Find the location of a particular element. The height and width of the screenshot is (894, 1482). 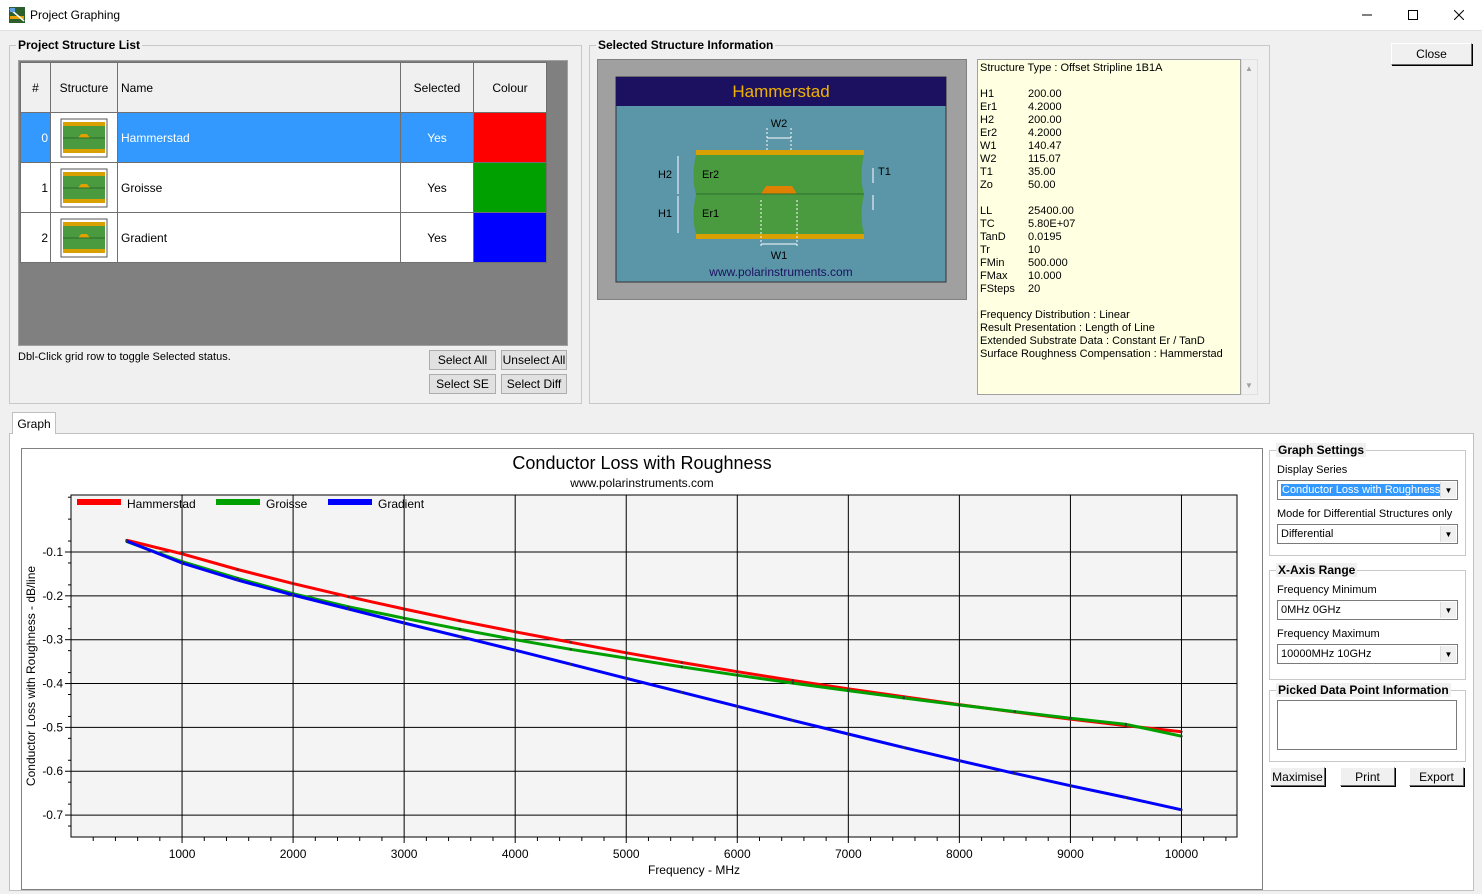

maximise-button: Maximise is located at coordinates (1297, 776).